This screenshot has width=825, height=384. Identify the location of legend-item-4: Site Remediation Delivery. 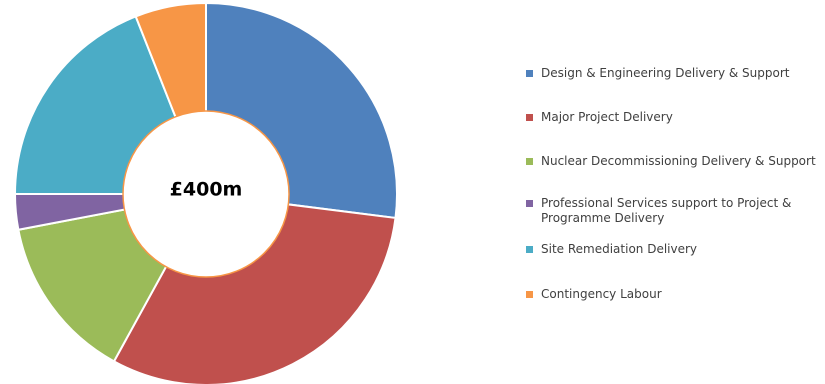
(611, 249).